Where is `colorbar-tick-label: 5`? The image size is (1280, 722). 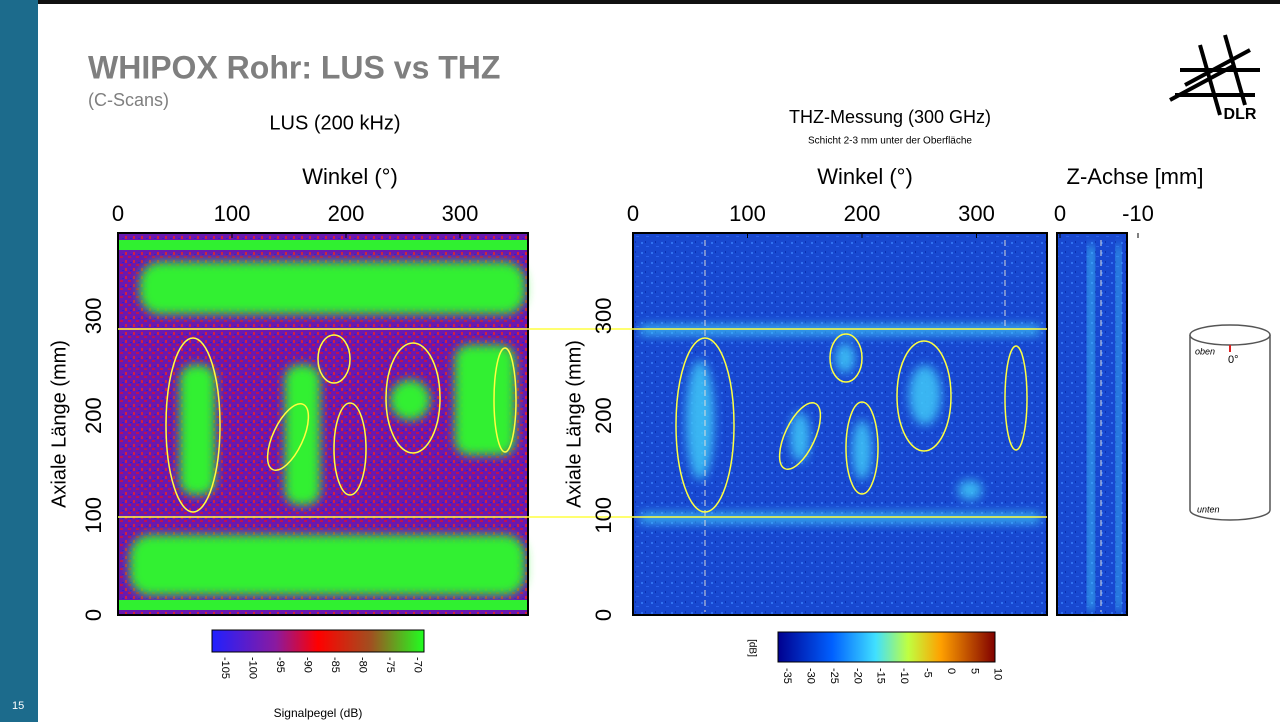 colorbar-tick-label: 5 is located at coordinates (974, 671).